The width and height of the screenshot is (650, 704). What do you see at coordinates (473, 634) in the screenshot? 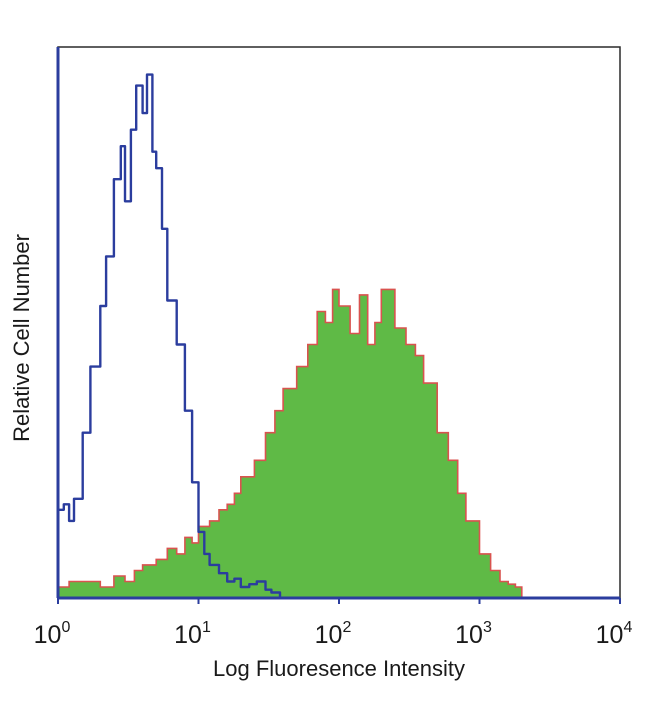
I see `x-tick-label-3: 10³` at bounding box center [473, 634].